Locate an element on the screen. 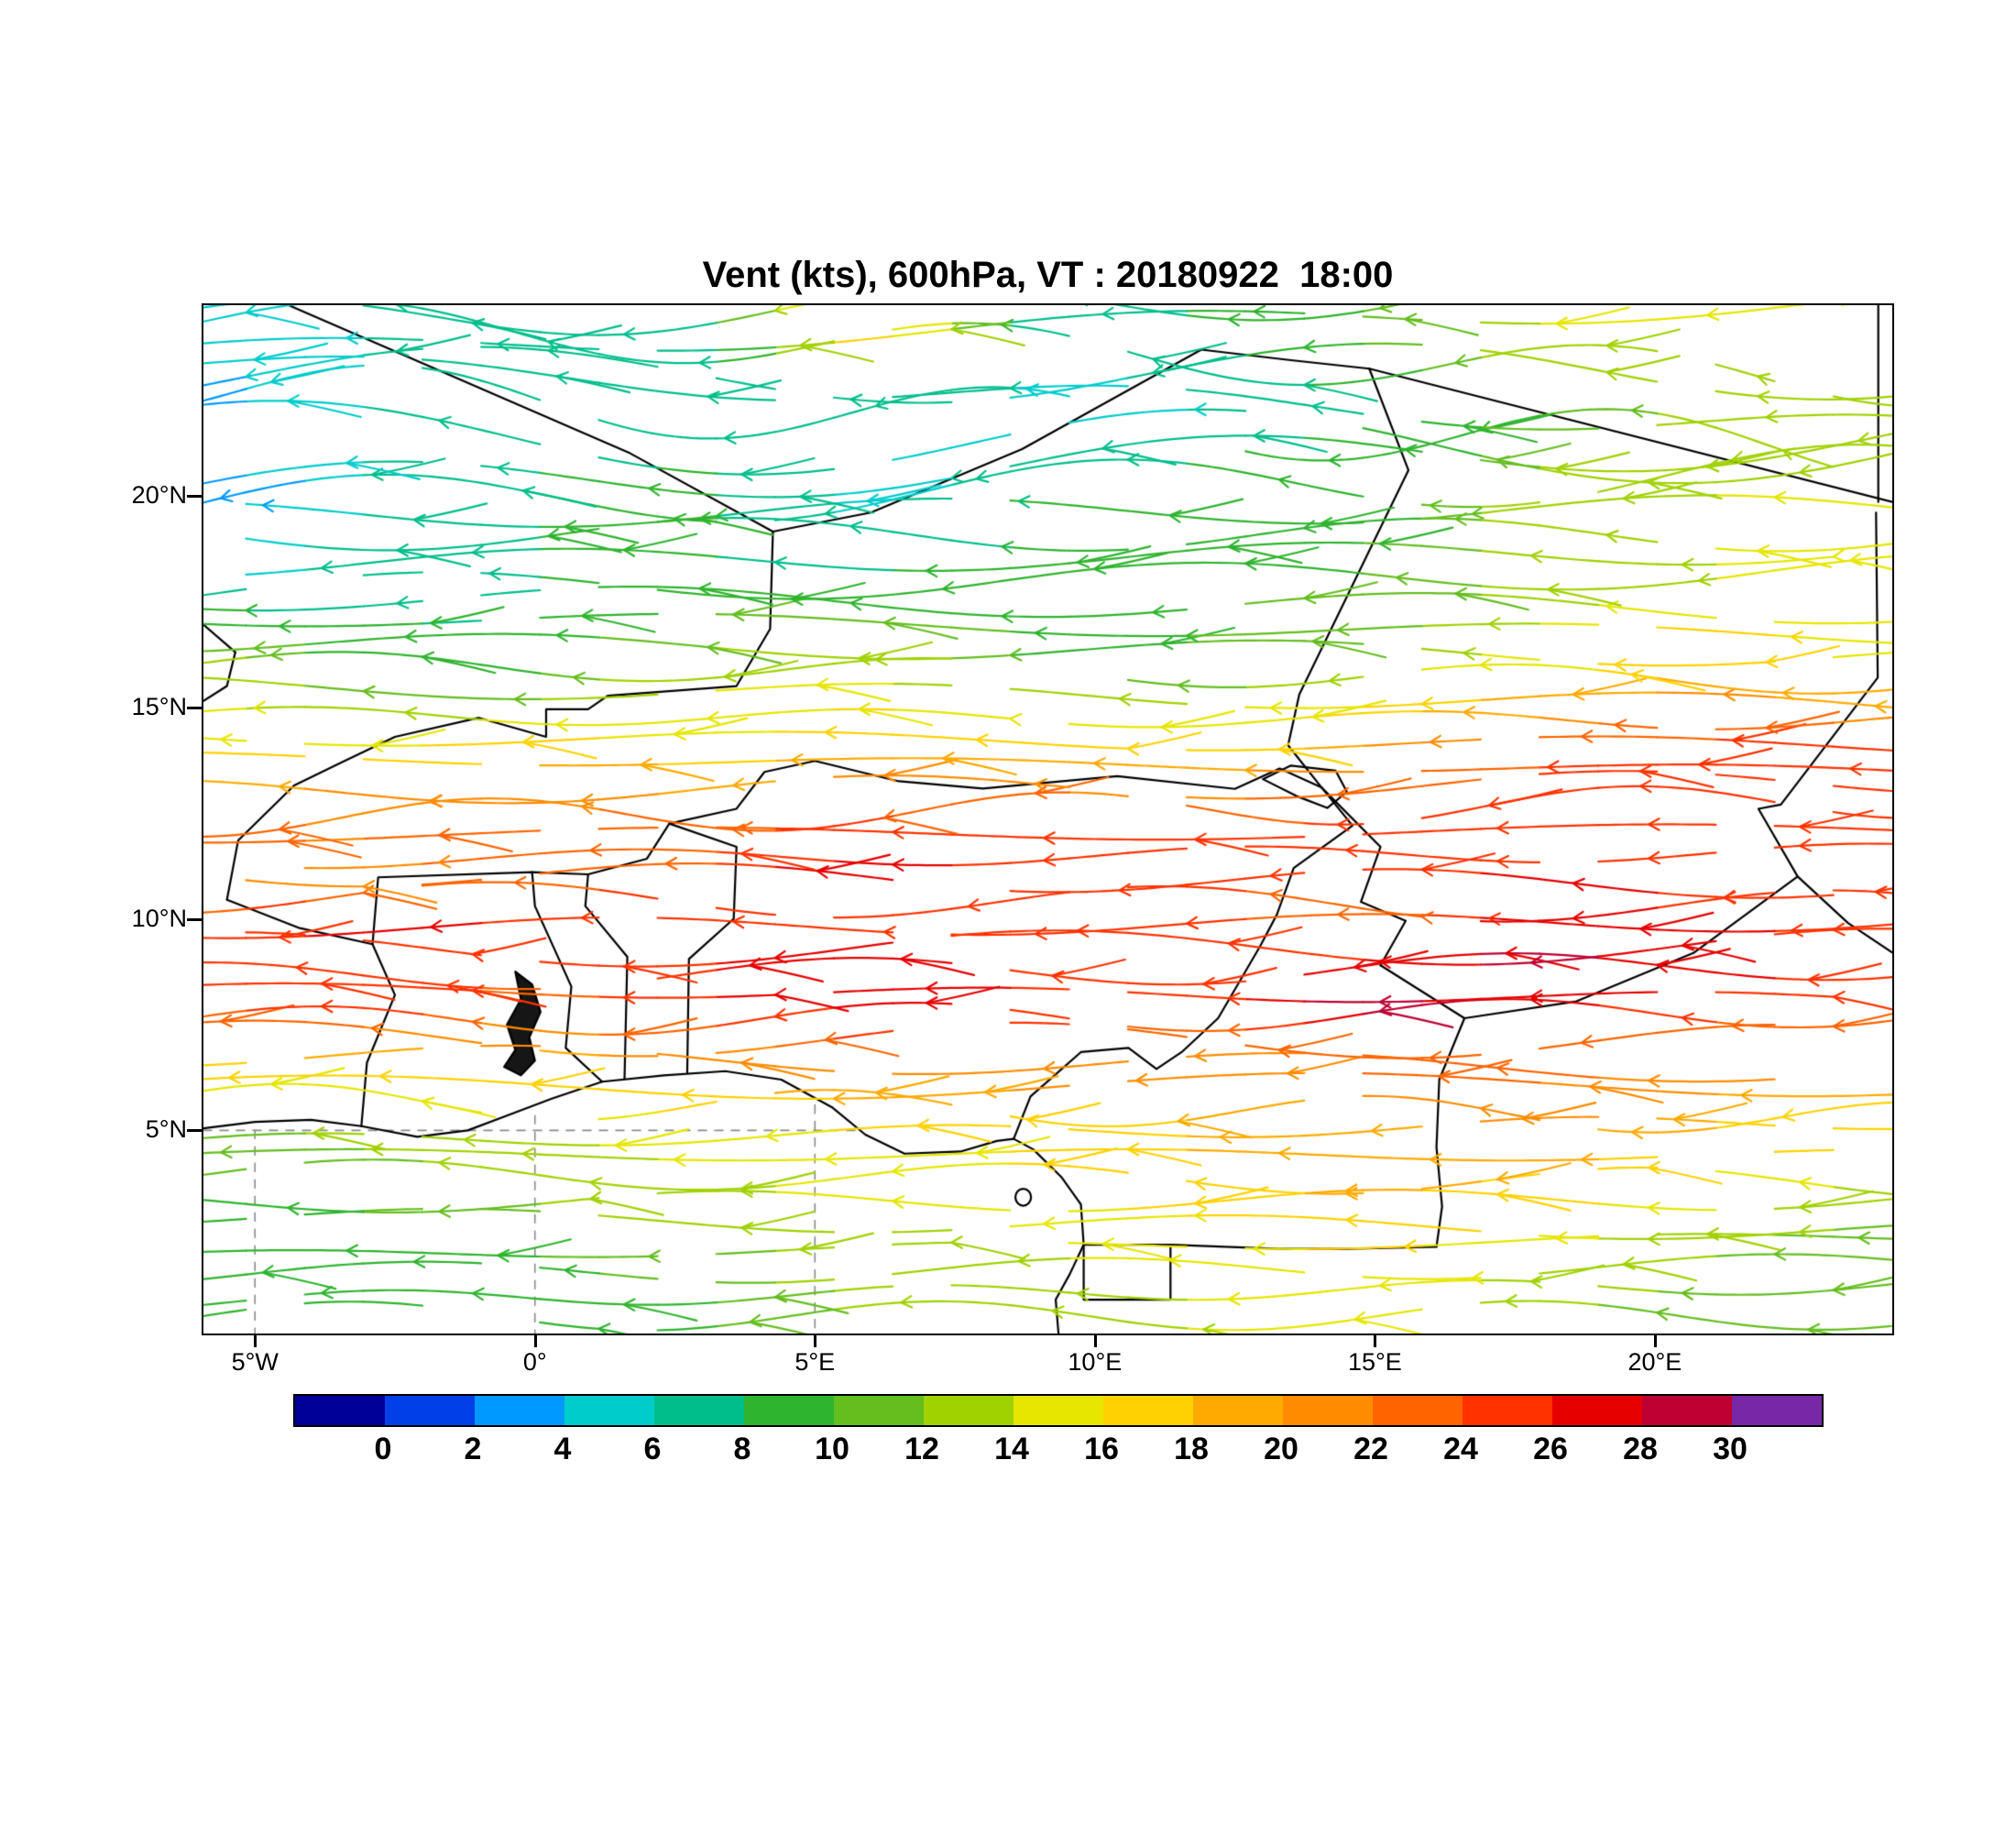 The width and height of the screenshot is (2016, 1833). colorbar-tick-label: 14 is located at coordinates (1011, 1449).